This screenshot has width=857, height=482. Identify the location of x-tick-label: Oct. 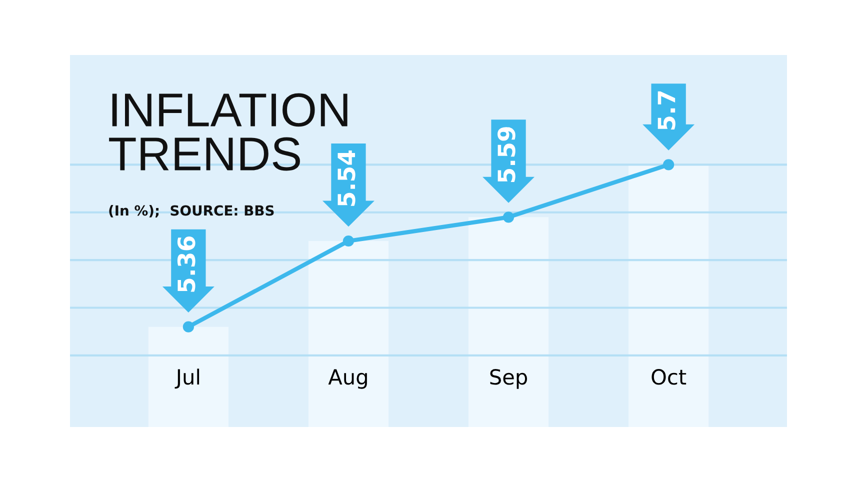
(669, 377).